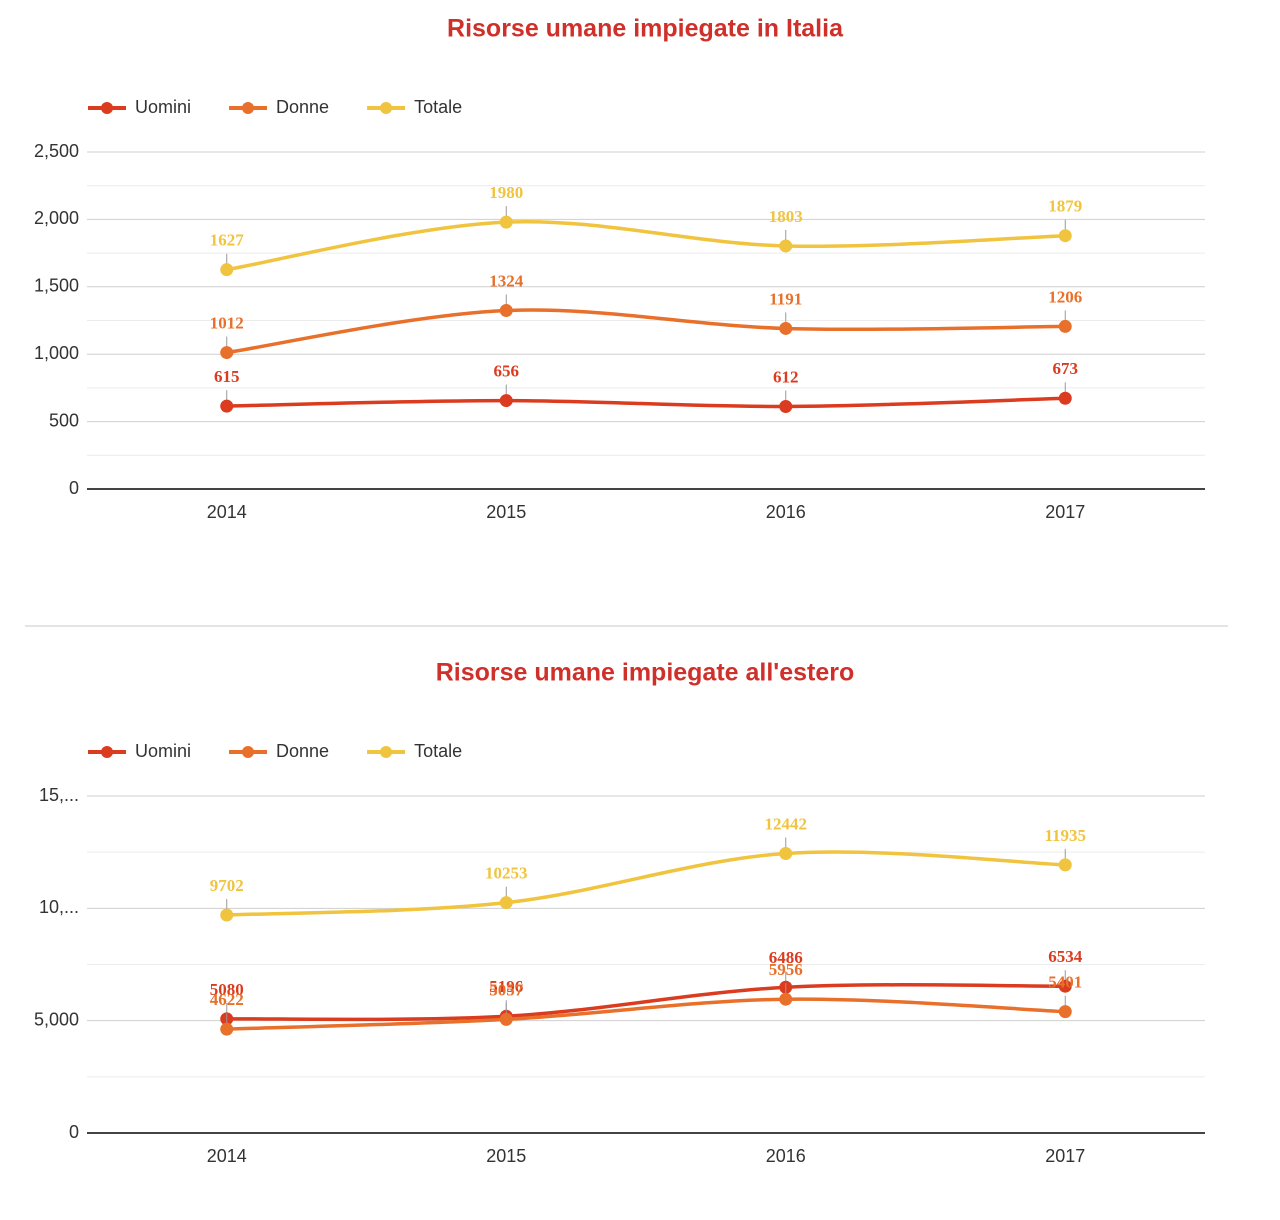 This screenshot has width=1280, height=1220. Describe the element at coordinates (227, 885) in the screenshot. I see `data-label: 9702` at that location.